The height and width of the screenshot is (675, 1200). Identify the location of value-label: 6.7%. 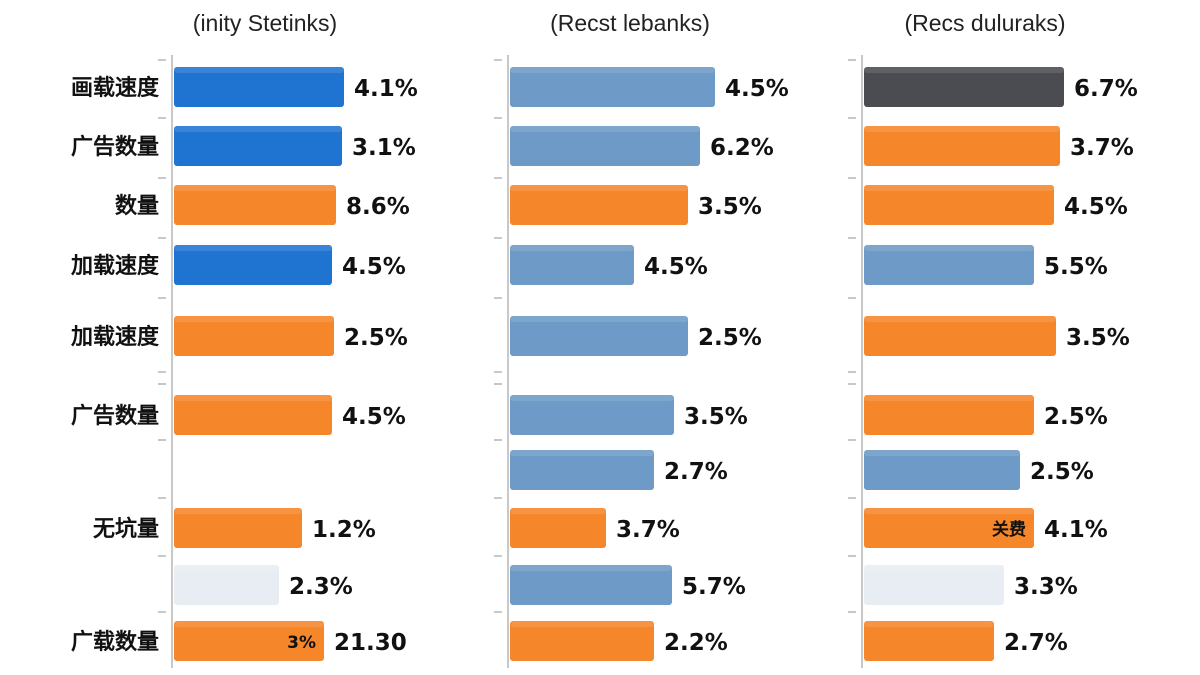
(1106, 89).